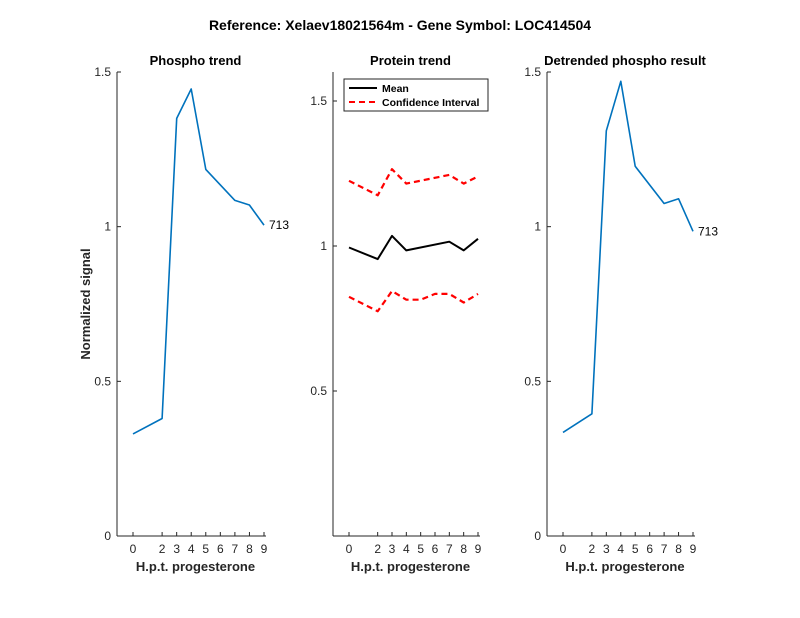  I want to click on ci-upper-series-line, so click(413, 182).